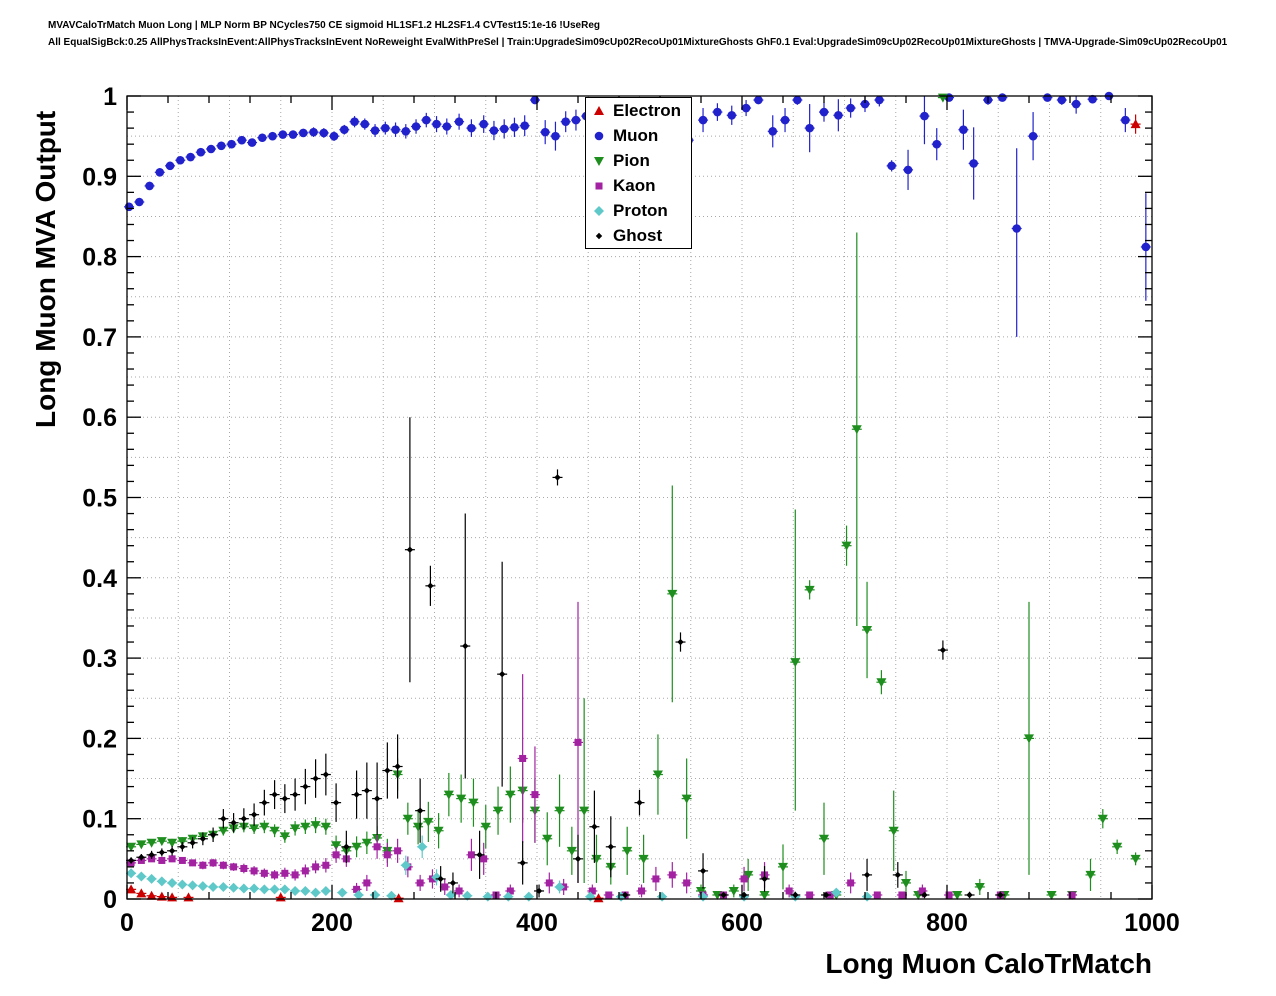  I want to click on legend-item-pion: Pion, so click(638, 160).